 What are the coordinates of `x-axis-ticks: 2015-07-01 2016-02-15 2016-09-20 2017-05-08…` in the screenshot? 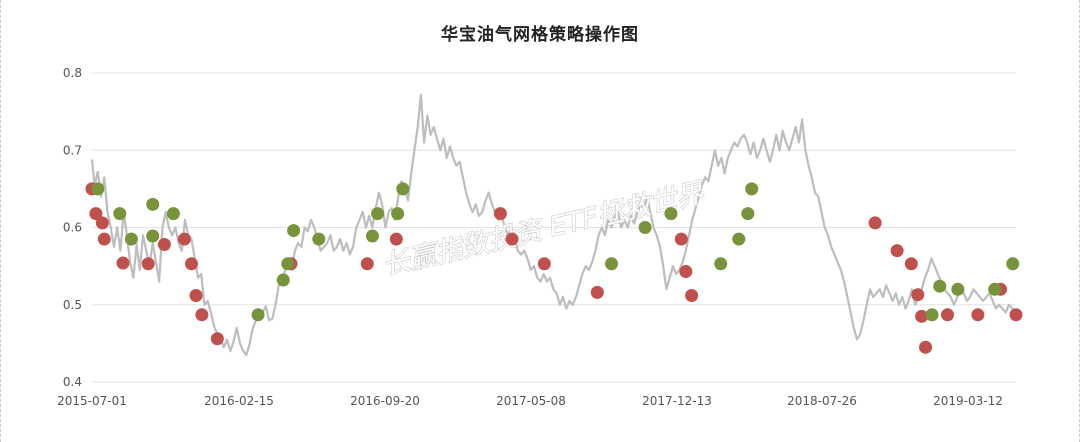 It's located at (530, 401).